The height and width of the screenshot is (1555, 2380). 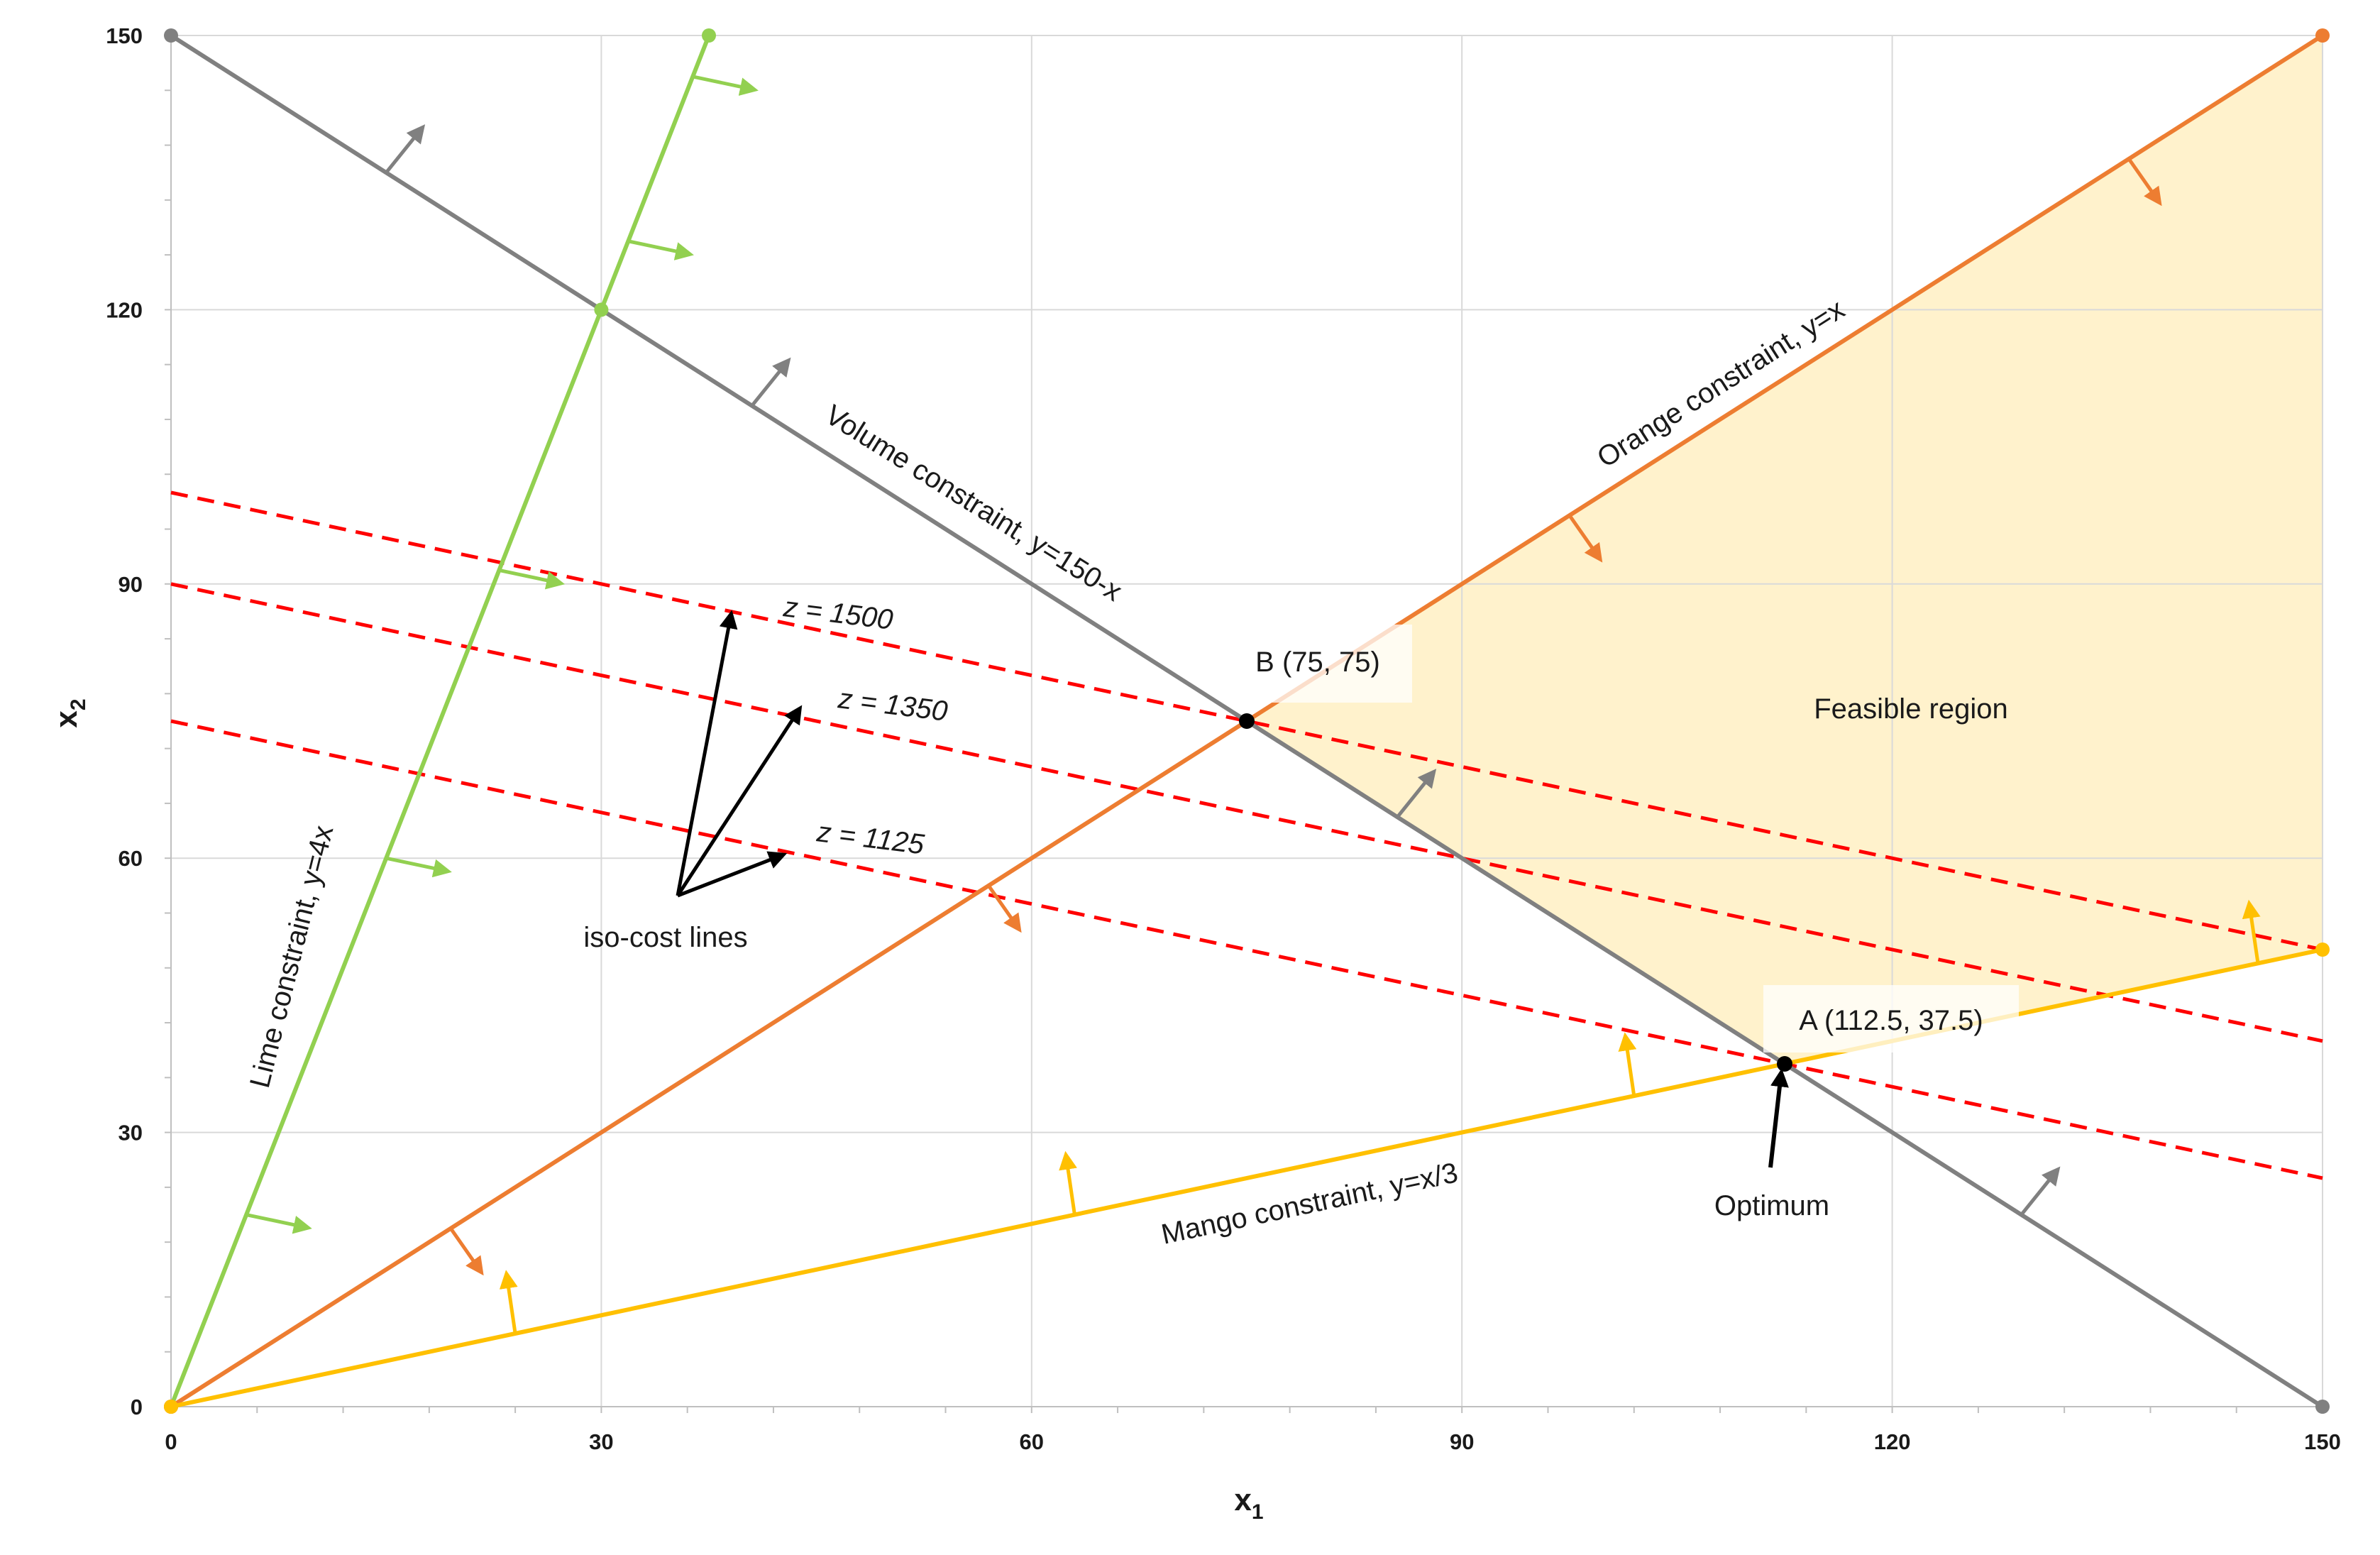 I want to click on optimum-label: Optimum, so click(x=1772, y=1205).